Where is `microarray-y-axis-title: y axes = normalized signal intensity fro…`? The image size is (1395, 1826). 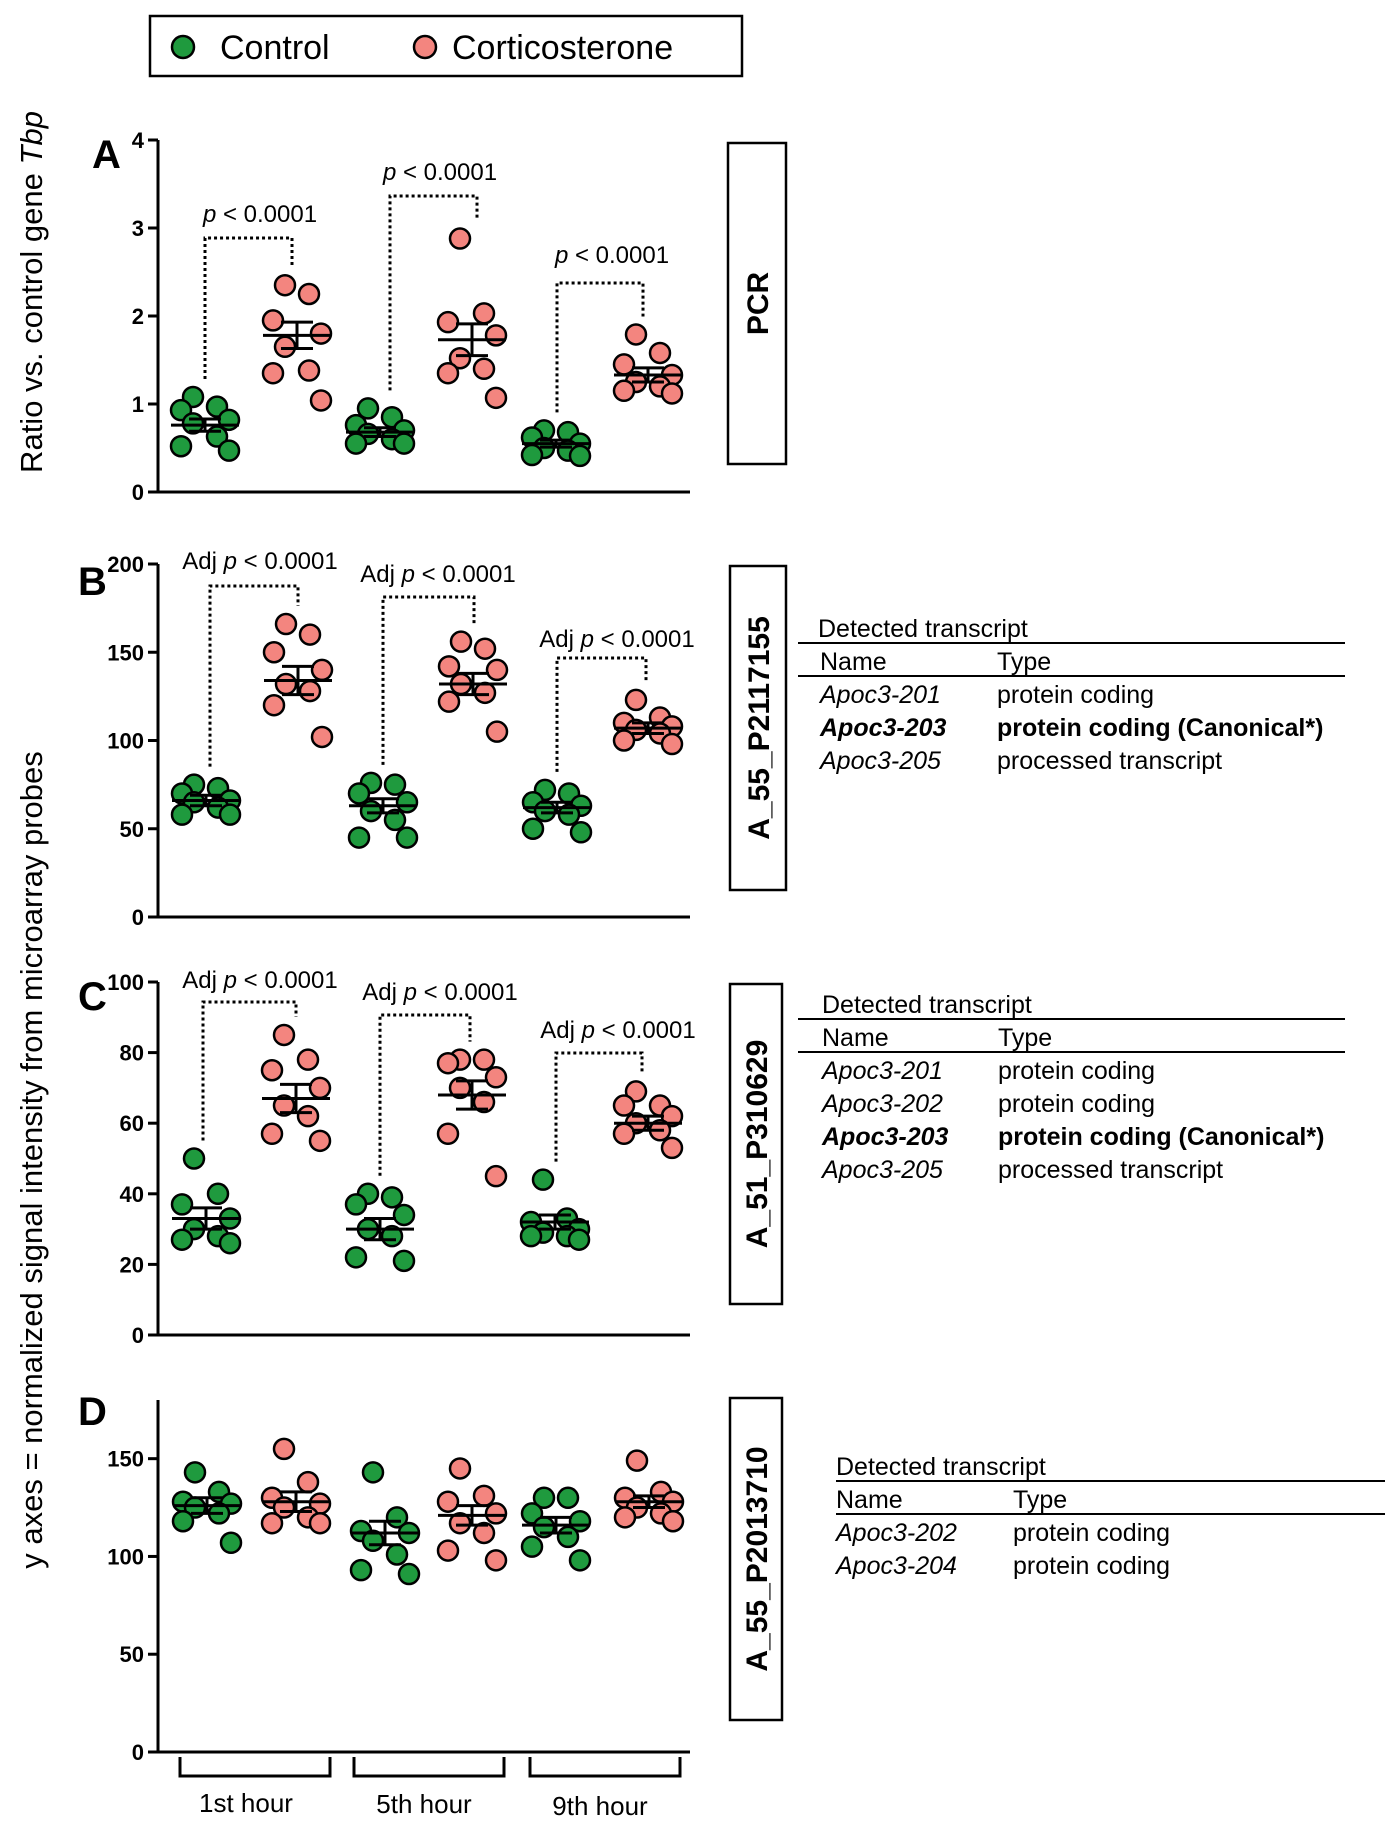
microarray-y-axis-title: y axes = normalized signal intensity fro… is located at coordinates (31, 1160).